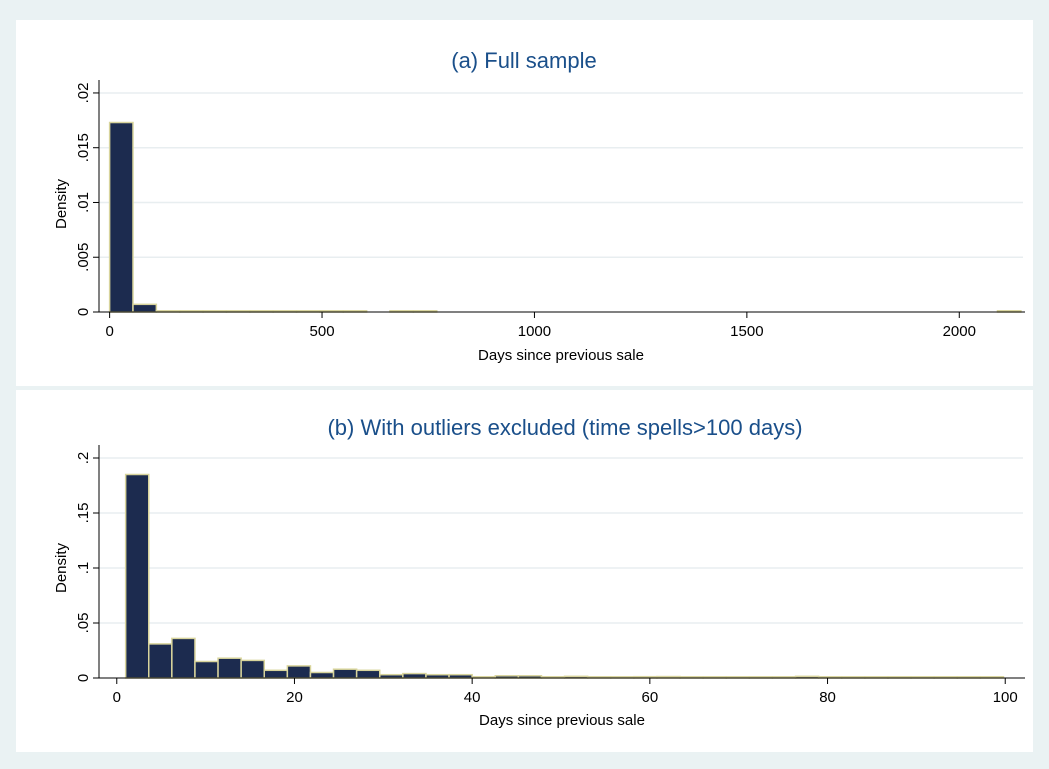 This screenshot has height=769, width=1049. What do you see at coordinates (83, 568) in the screenshot?
I see `y-tick-label: .1` at bounding box center [83, 568].